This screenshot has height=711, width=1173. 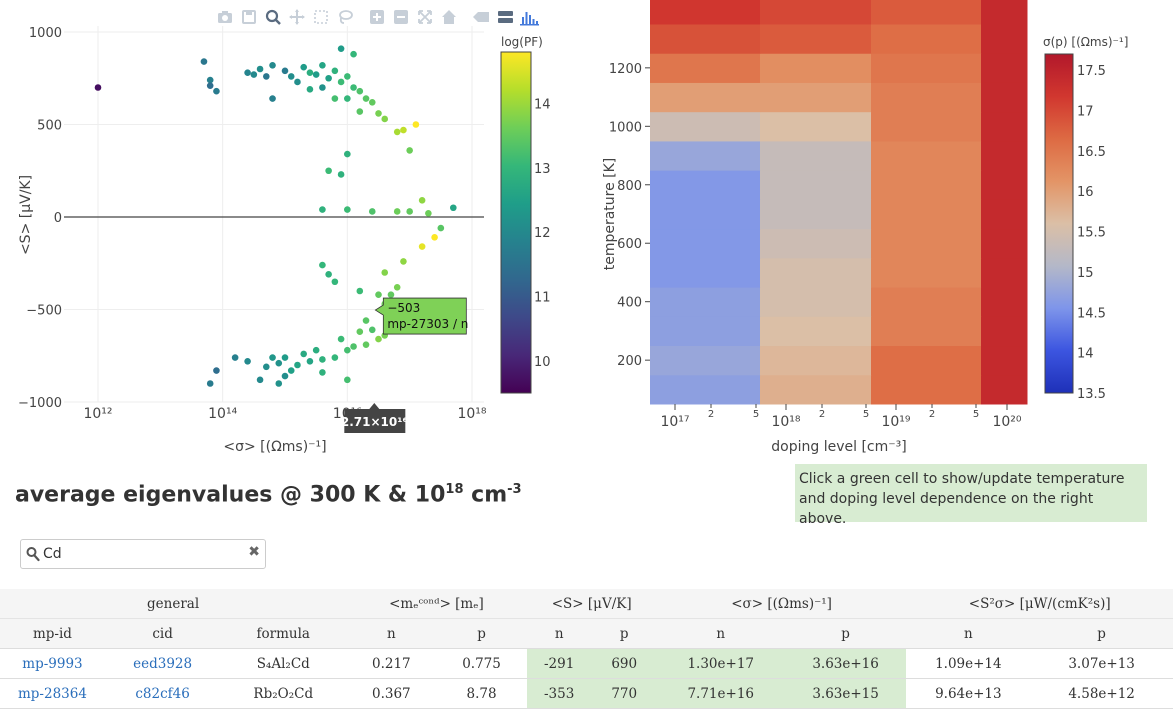 What do you see at coordinates (449, 17) in the screenshot?
I see `home-icon` at bounding box center [449, 17].